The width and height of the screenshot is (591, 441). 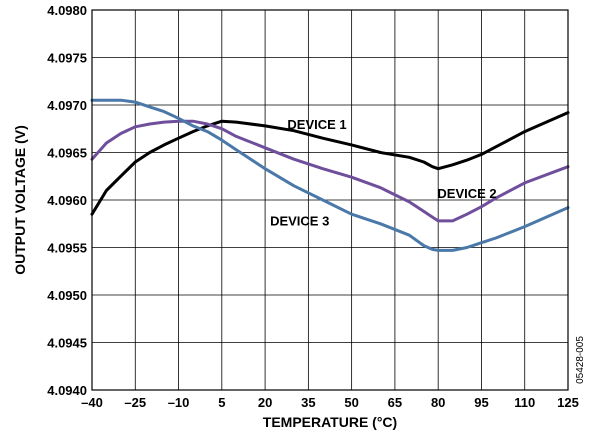 What do you see at coordinates (67, 105) in the screenshot?
I see `y-tick-label: 4.0970` at bounding box center [67, 105].